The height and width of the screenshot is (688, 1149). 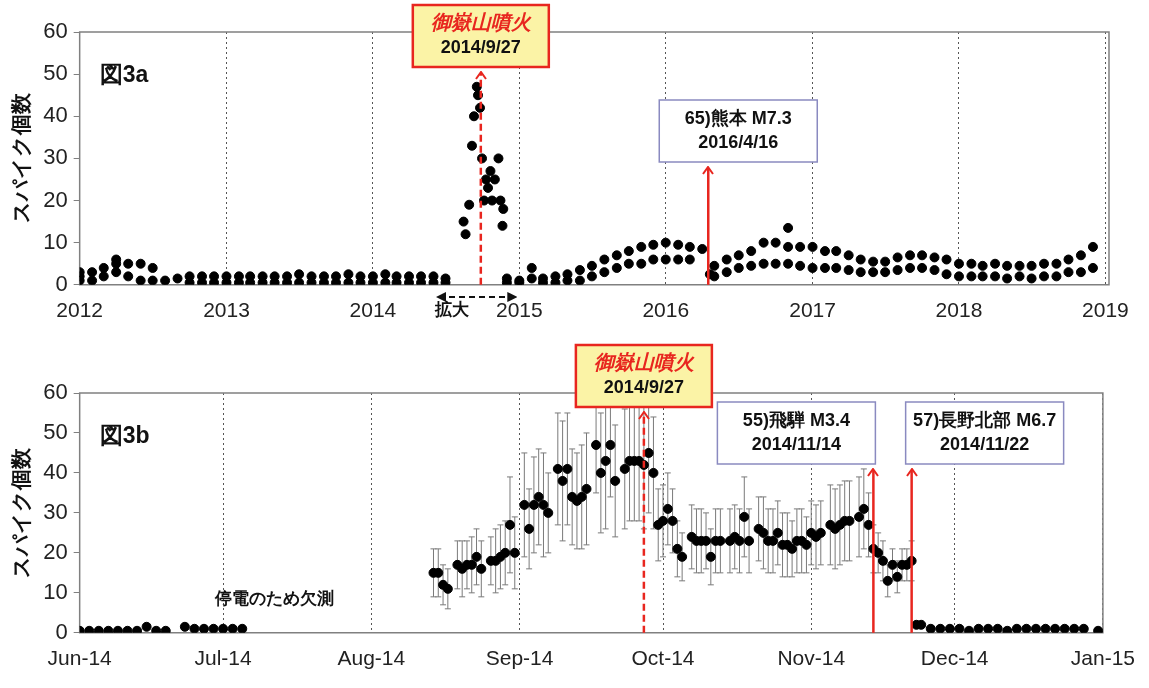 What do you see at coordinates (273, 598) in the screenshot?
I see `annotation: 停電のため欠測` at bounding box center [273, 598].